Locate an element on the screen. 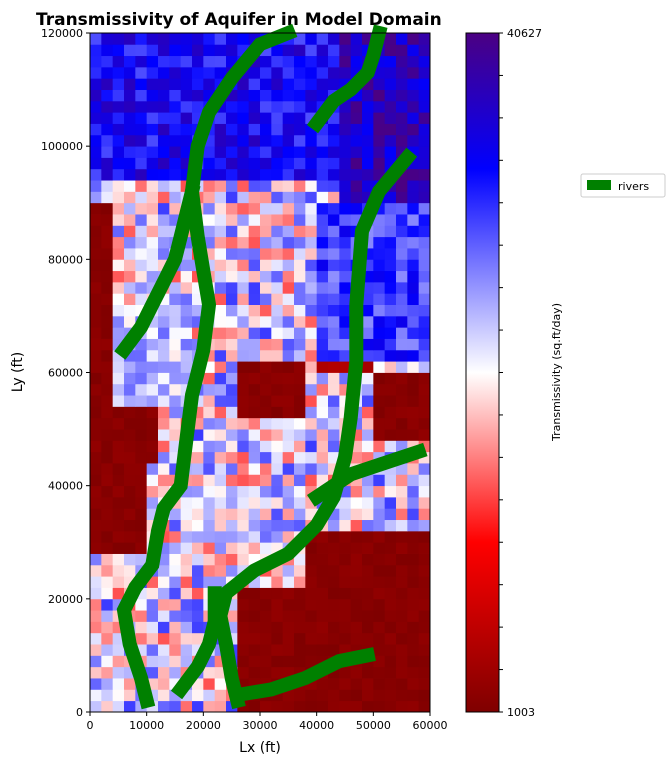 The width and height of the screenshot is (671, 768). legend-box is located at coordinates (623, 185).